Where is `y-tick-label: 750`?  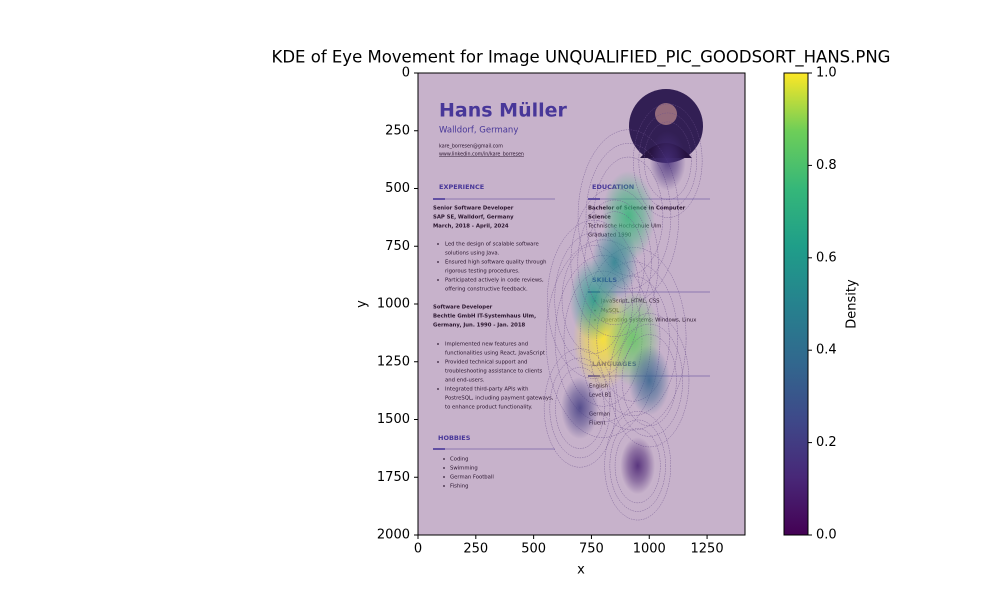 y-tick-label: 750 is located at coordinates (397, 246).